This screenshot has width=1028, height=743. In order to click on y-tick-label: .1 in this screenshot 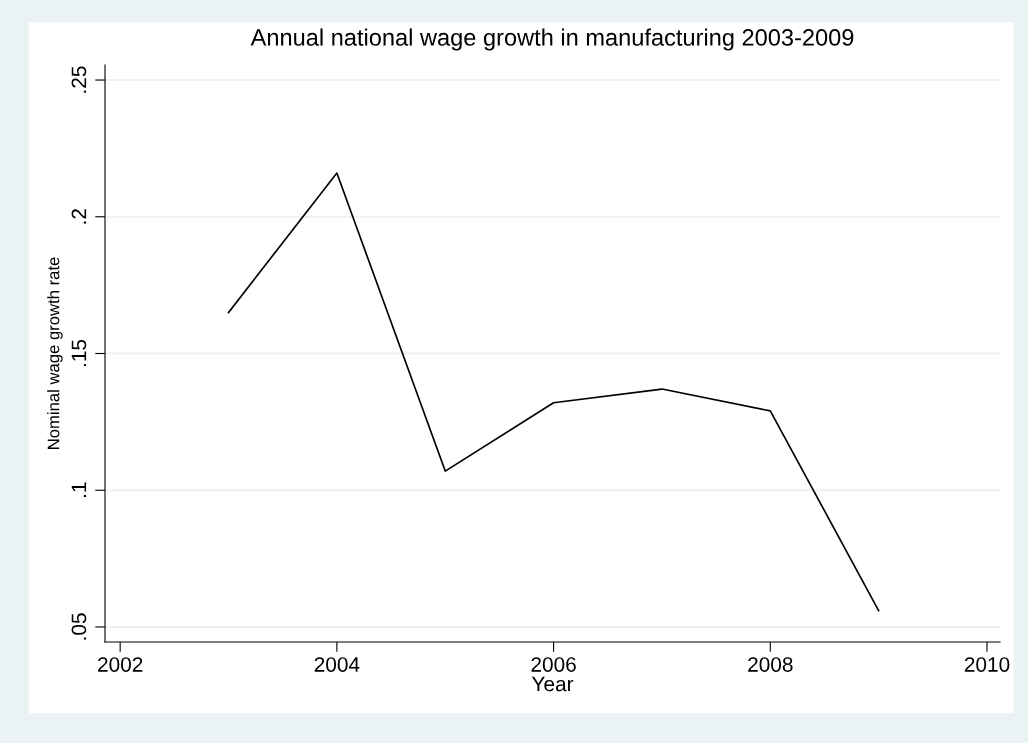, I will do `click(79, 490)`.